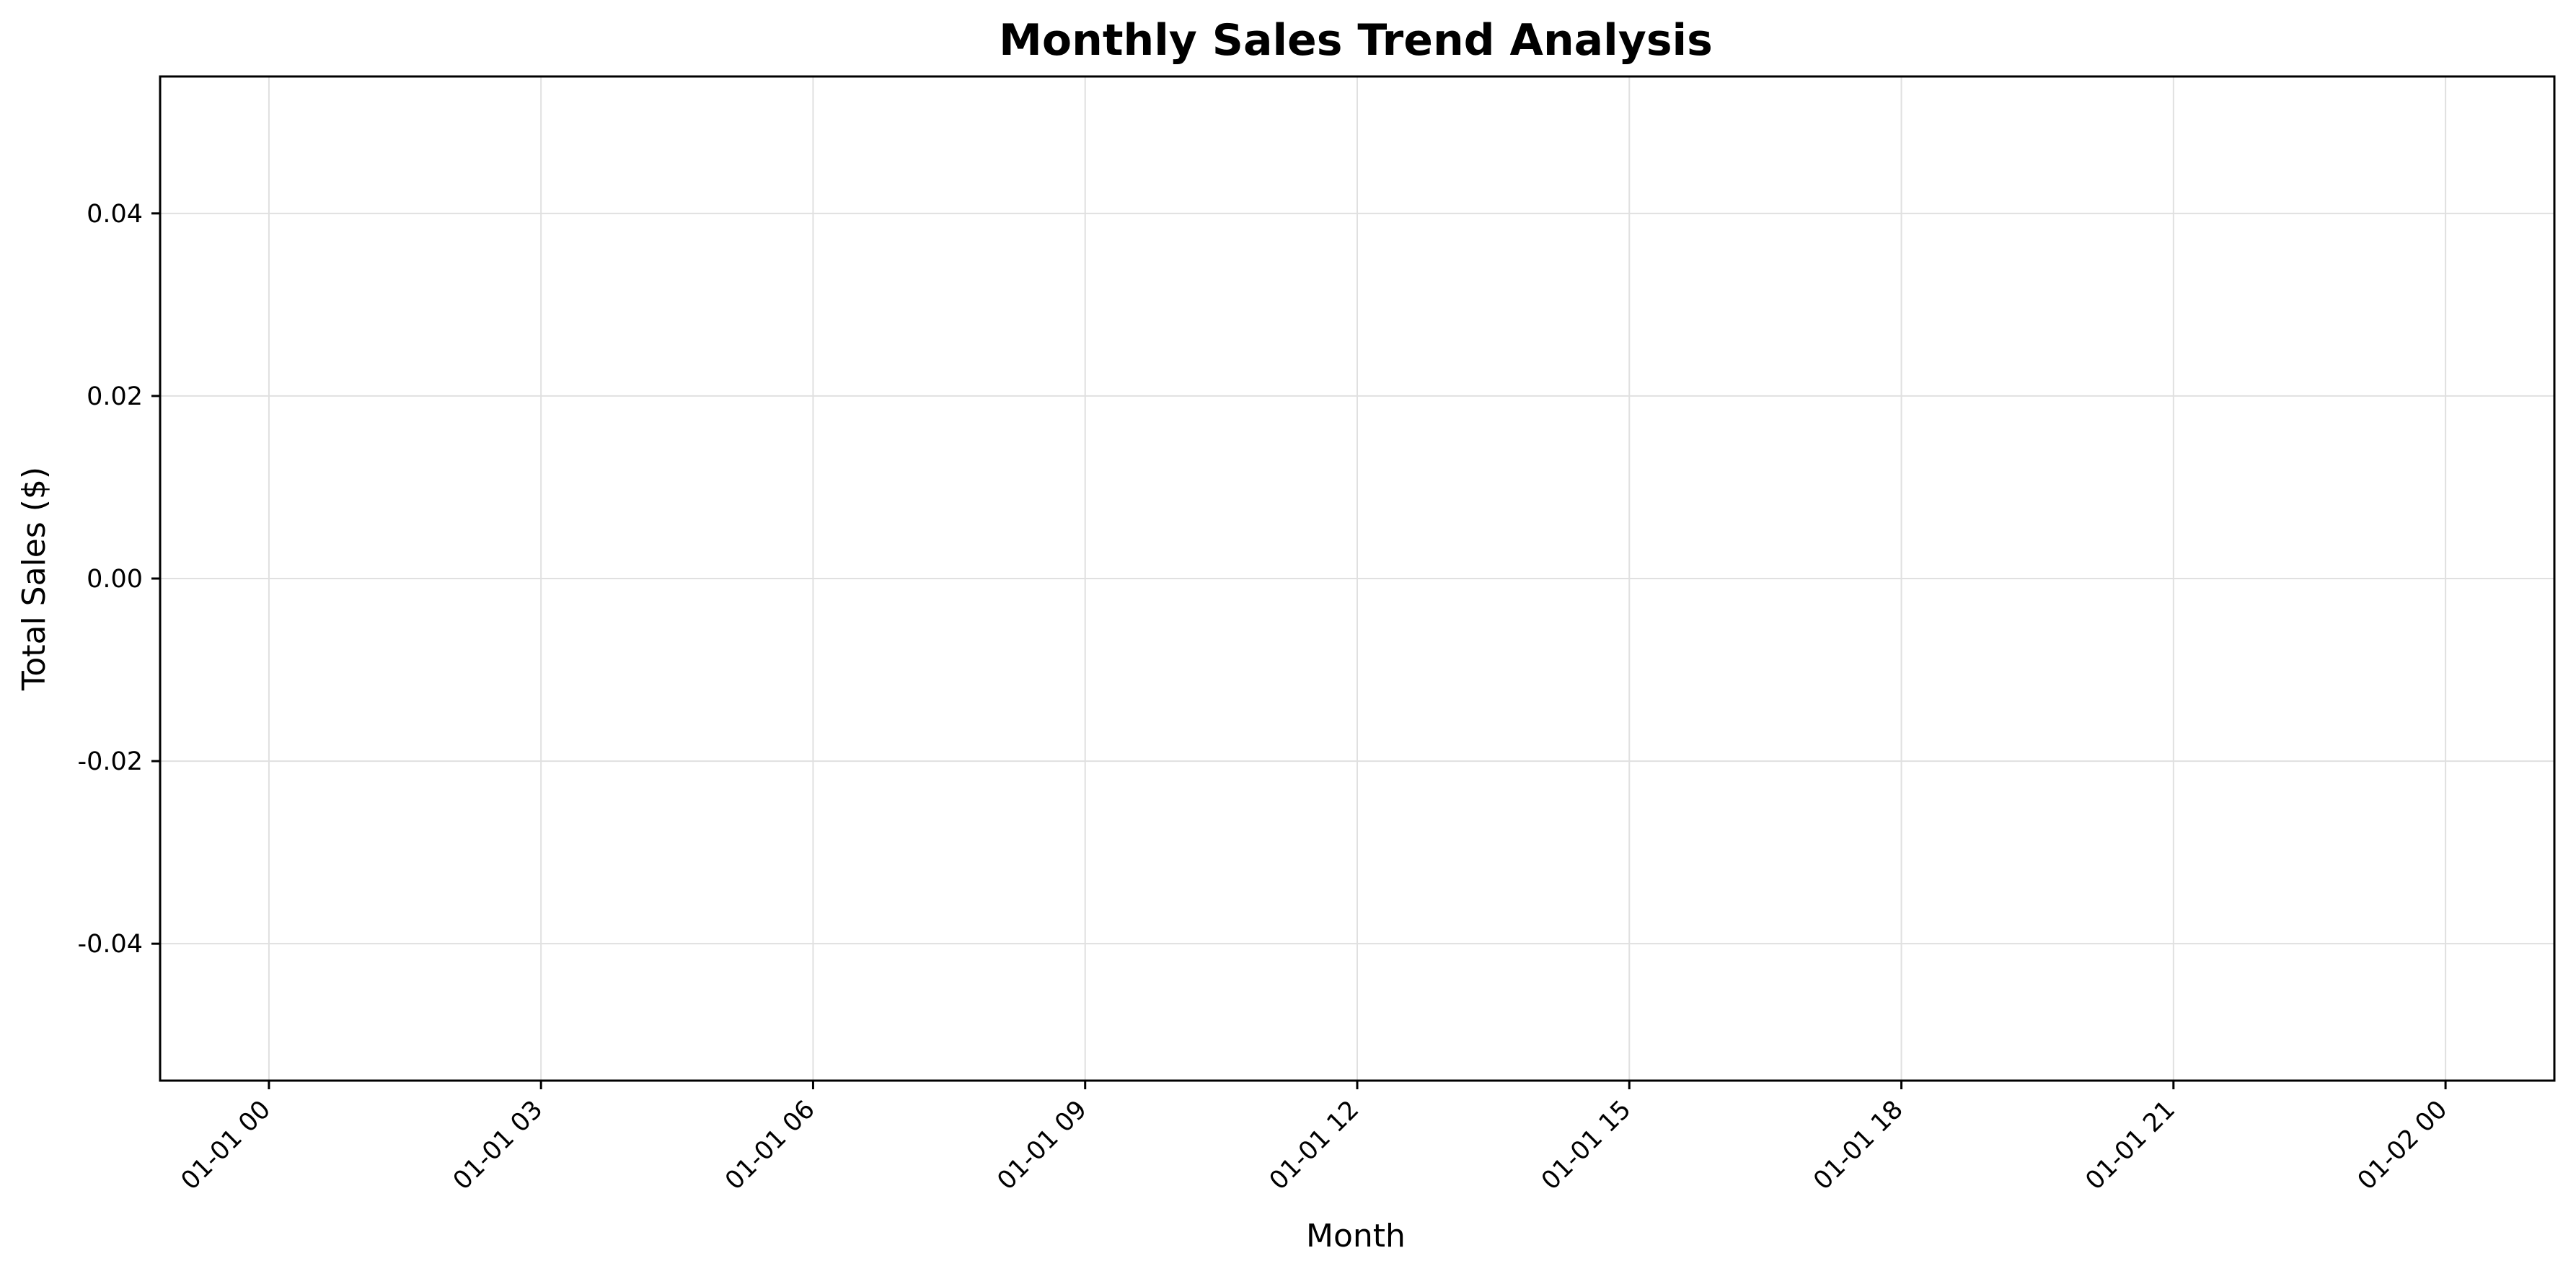 The image size is (2576, 1279). I want to click on y-tick-label: -0.02, so click(110, 762).